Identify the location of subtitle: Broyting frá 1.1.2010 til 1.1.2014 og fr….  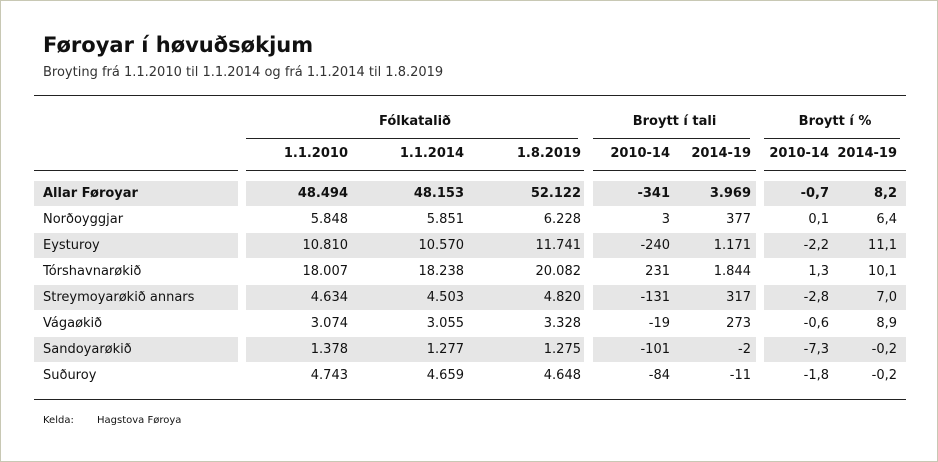
(243, 72).